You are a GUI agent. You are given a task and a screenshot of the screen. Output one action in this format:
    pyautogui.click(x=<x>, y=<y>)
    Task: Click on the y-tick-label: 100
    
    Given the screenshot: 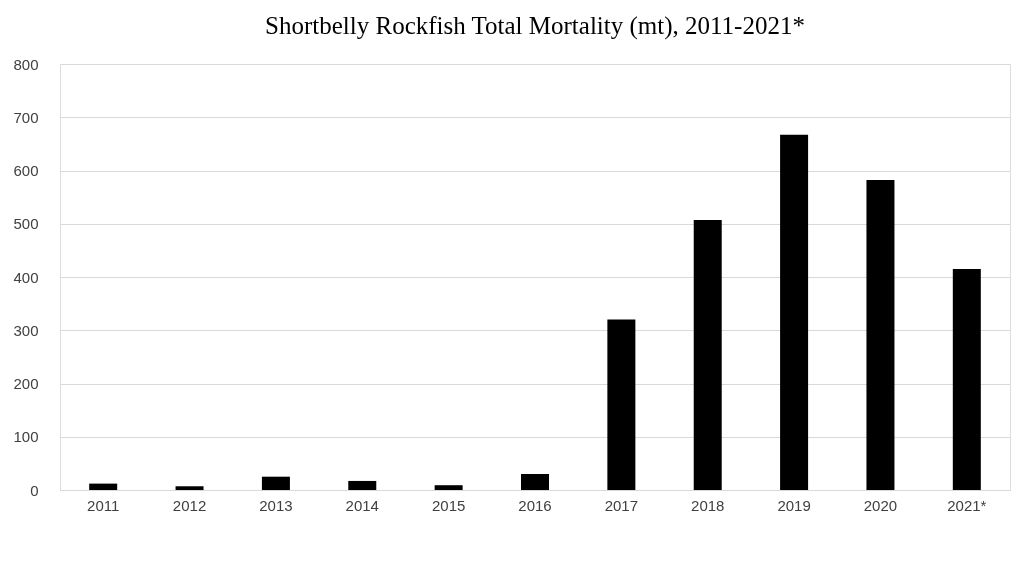 What is the action you would take?
    pyautogui.click(x=26, y=437)
    